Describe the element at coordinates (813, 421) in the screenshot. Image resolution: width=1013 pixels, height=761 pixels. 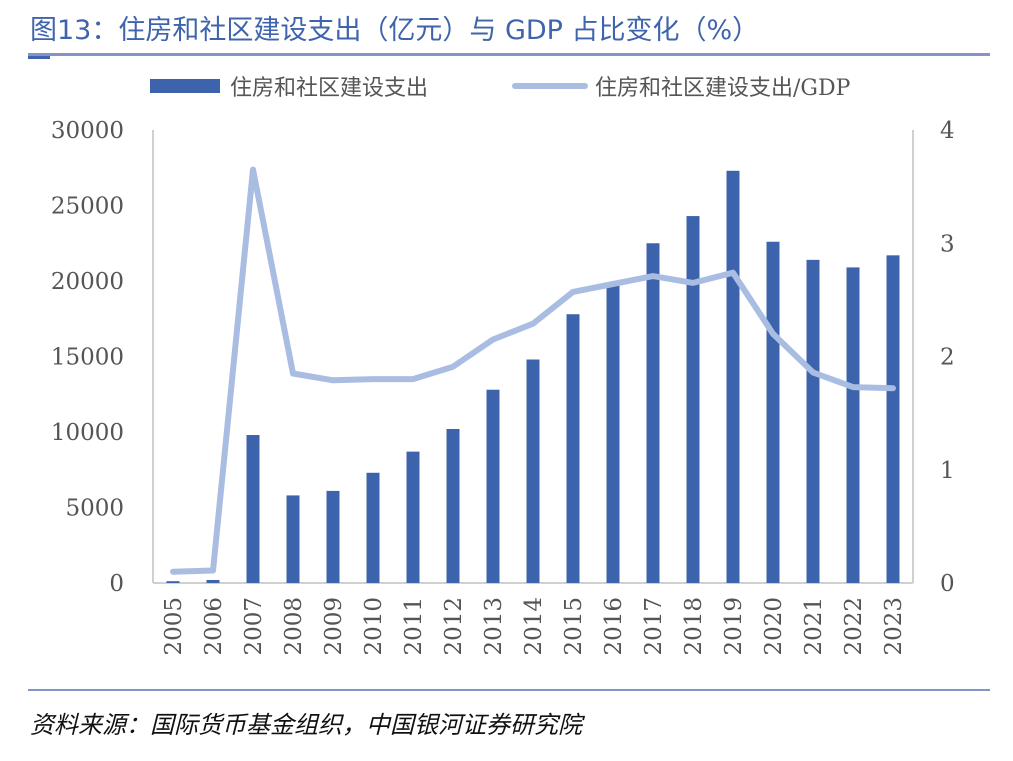
I see `bar-2021` at that location.